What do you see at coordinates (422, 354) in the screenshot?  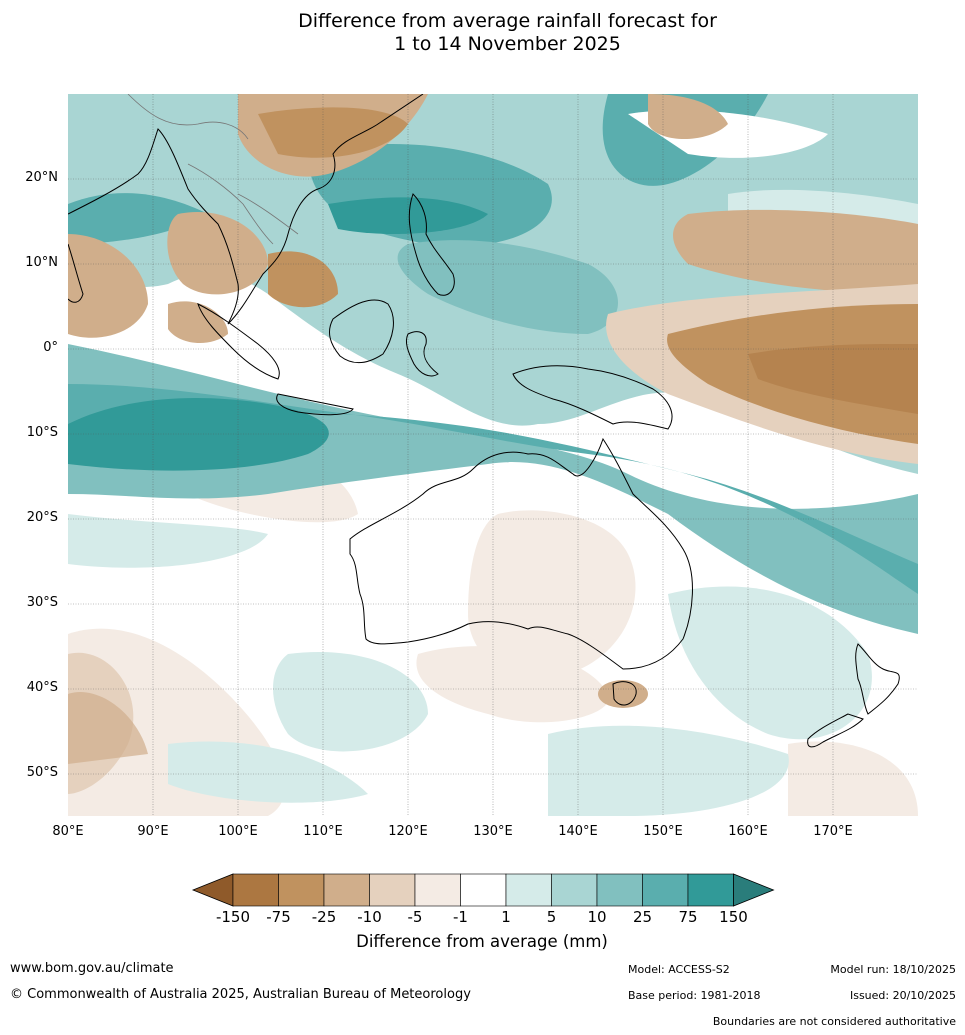 I see `sulawesi-coastline` at bounding box center [422, 354].